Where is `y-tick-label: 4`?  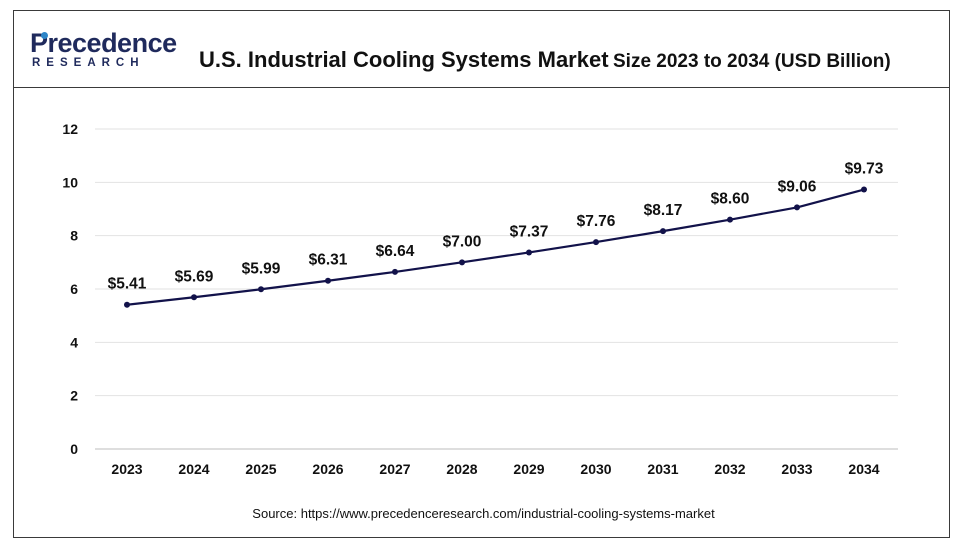
y-tick-label: 4 is located at coordinates (74, 342).